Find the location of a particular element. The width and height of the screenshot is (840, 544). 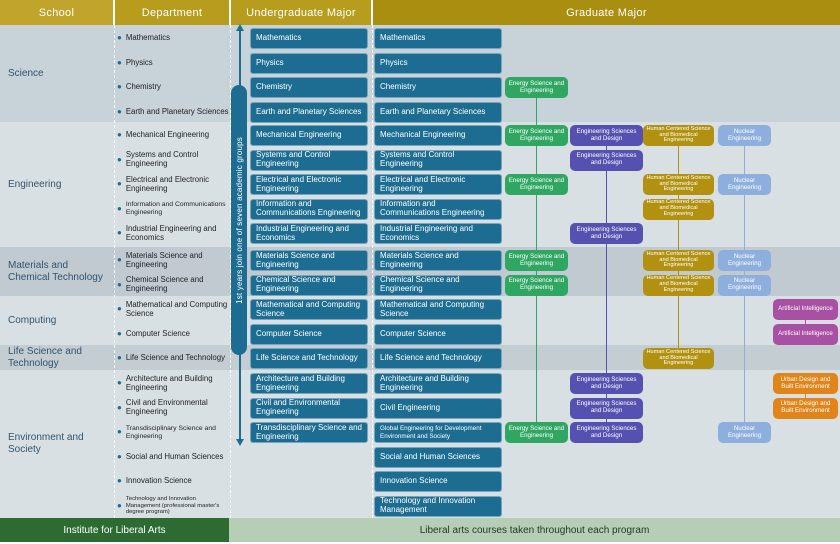

department-label: Materials Science and Engineering is located at coordinates (164, 259).